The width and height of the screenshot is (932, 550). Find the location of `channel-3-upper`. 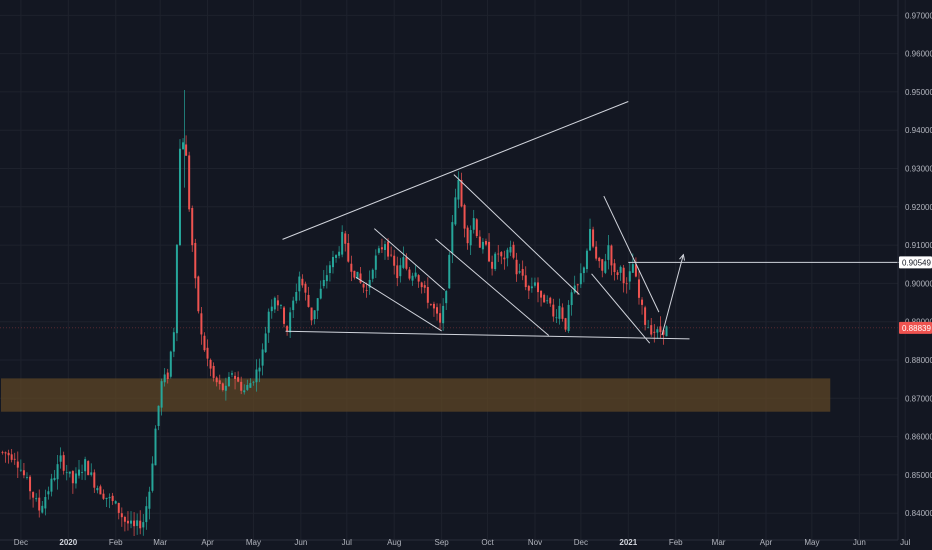

channel-3-upper is located at coordinates (631, 254).